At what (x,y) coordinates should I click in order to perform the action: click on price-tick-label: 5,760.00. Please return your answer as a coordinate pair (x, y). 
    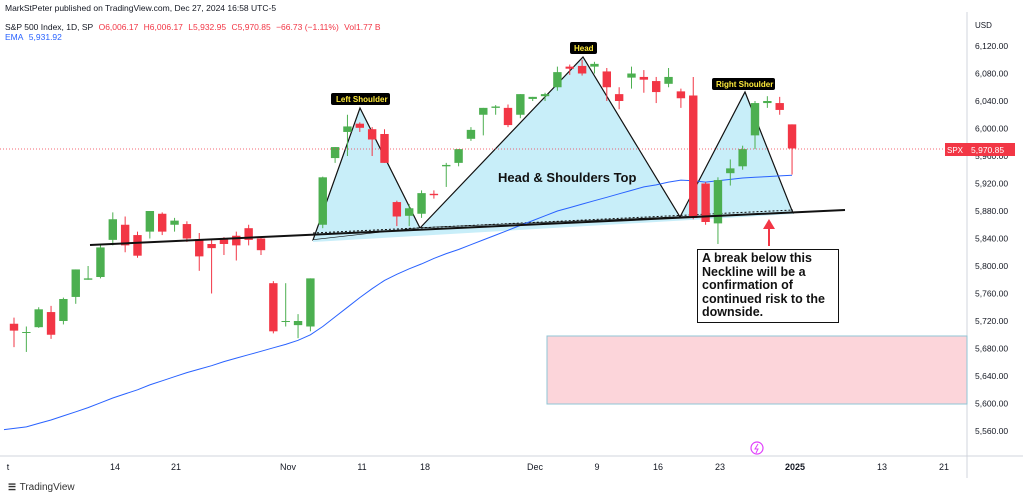
    Looking at the image, I should click on (991, 294).